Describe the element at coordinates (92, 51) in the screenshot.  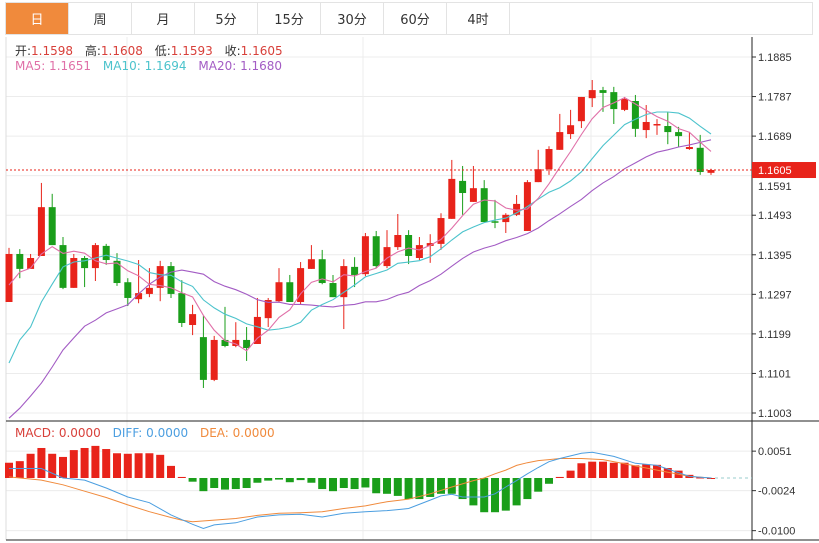
I see `high-label: 高:` at that location.